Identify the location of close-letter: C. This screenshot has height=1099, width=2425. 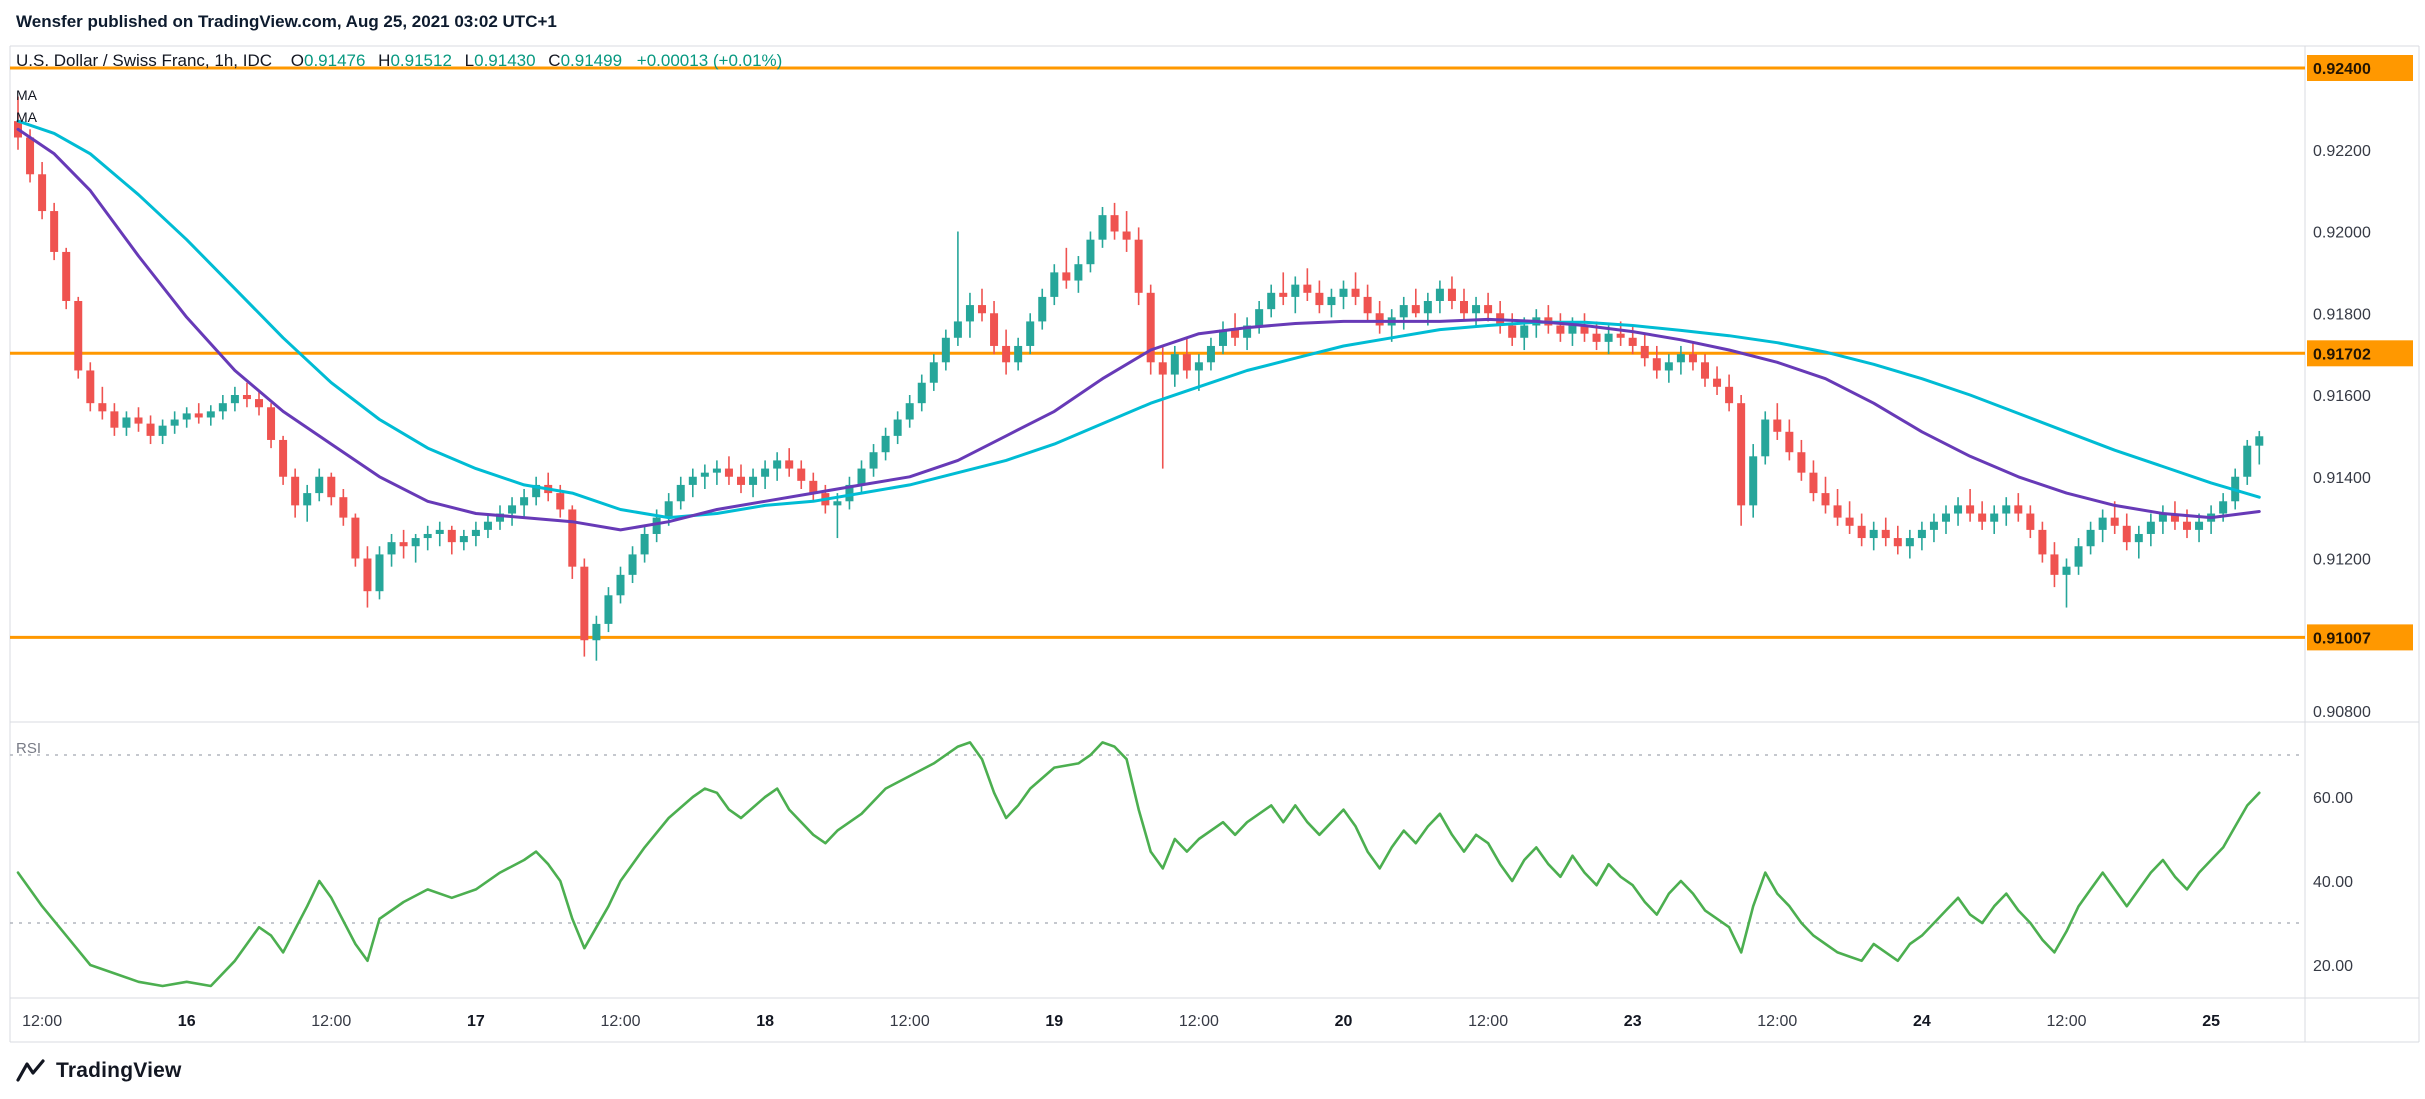
(554, 60).